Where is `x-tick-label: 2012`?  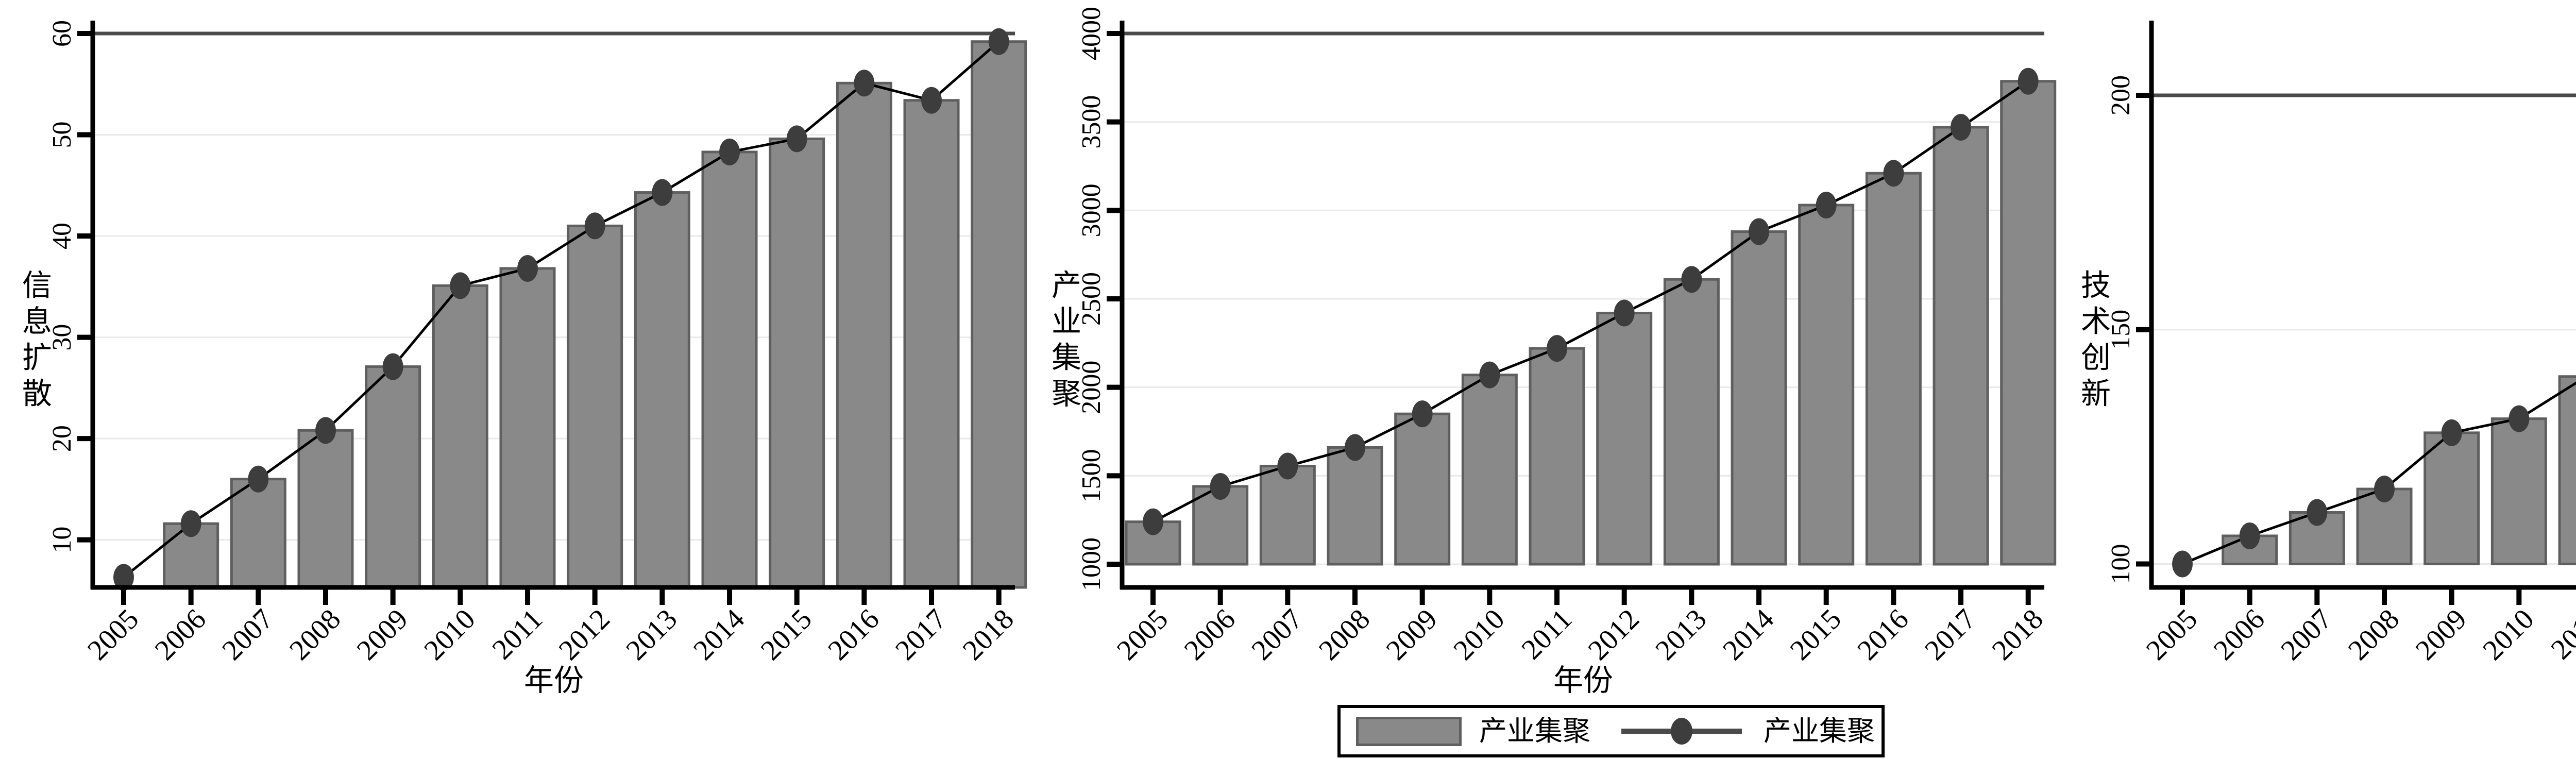 x-tick-label: 2012 is located at coordinates (1614, 634).